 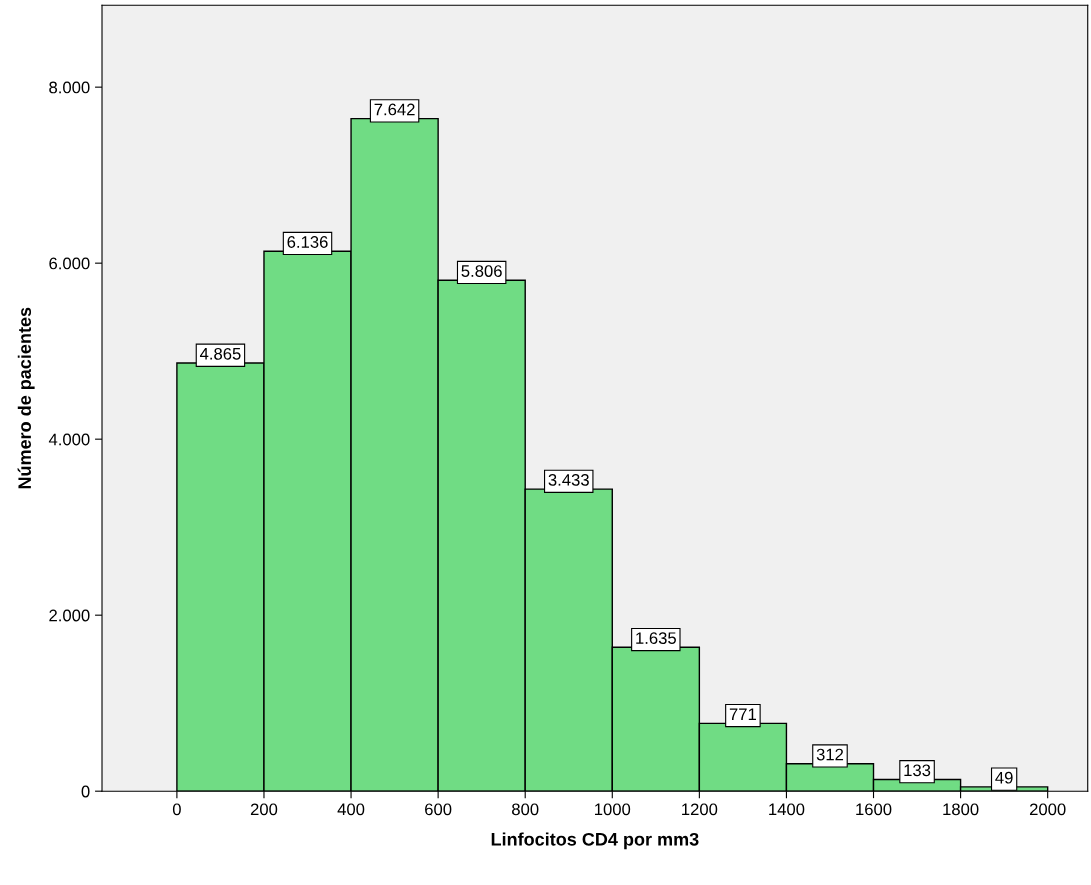 What do you see at coordinates (26, 398) in the screenshot?
I see `y-axis-title: Número de pacientes` at bounding box center [26, 398].